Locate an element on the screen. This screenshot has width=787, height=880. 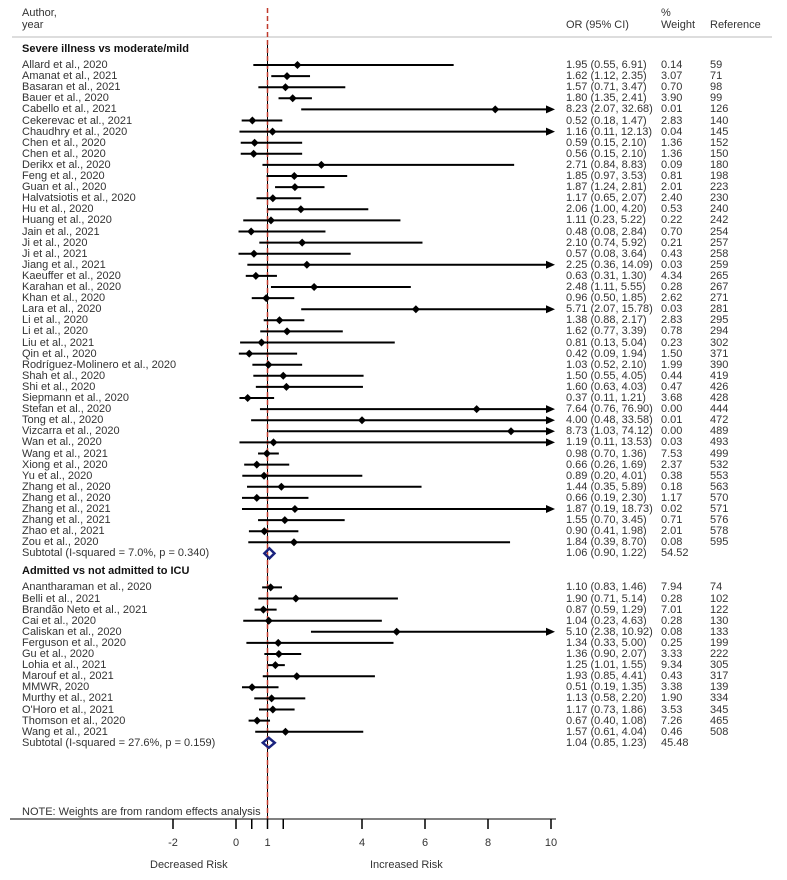
study-weight: 3.90 is located at coordinates (672, 98).